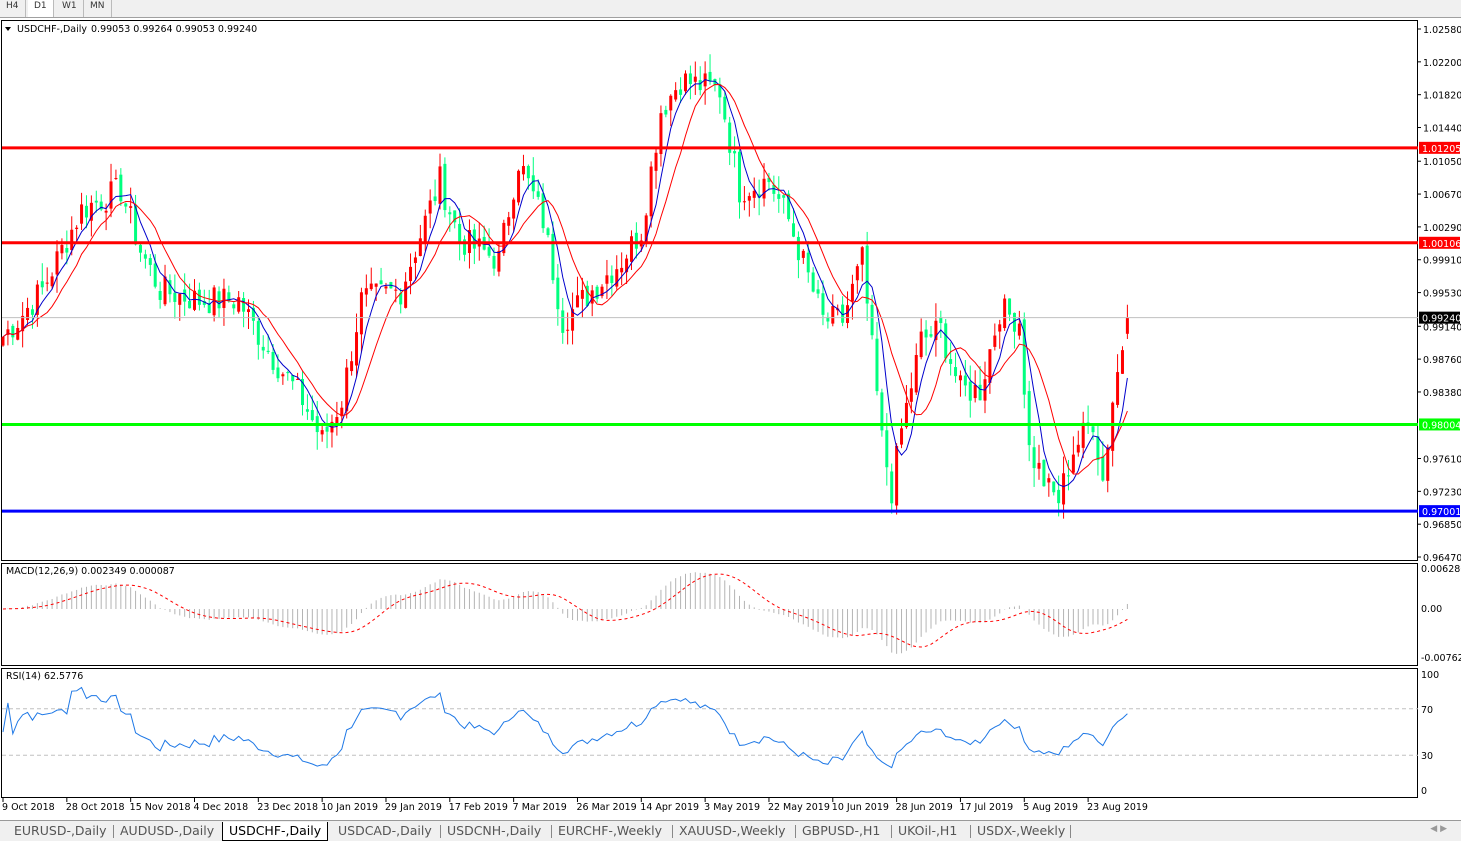 This screenshot has width=1461, height=841. What do you see at coordinates (1117, 807) in the screenshot?
I see `date-axis-label: 23 Aug 2019` at bounding box center [1117, 807].